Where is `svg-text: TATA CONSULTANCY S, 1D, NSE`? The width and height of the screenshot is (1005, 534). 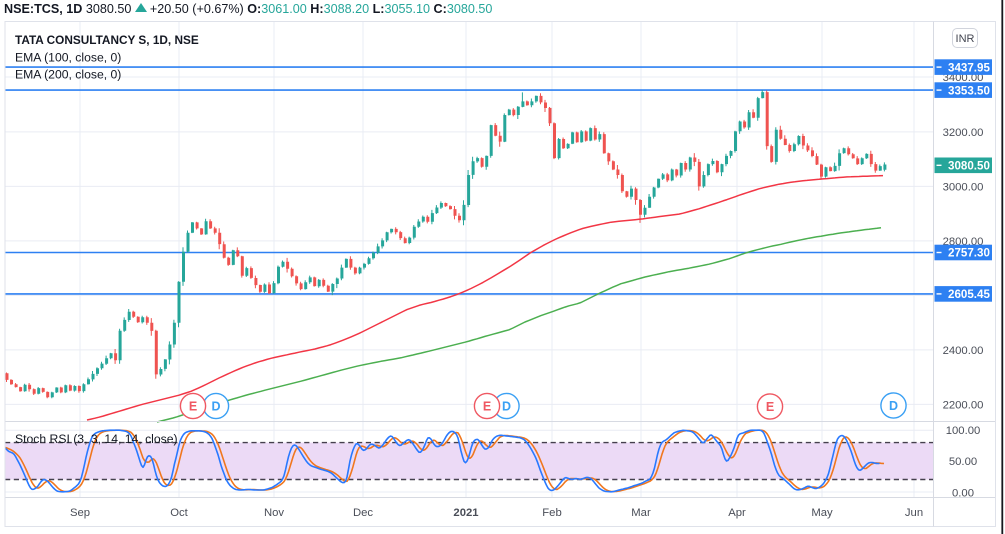 svg-text: TATA CONSULTANCY S, 1D, NSE is located at coordinates (107, 40).